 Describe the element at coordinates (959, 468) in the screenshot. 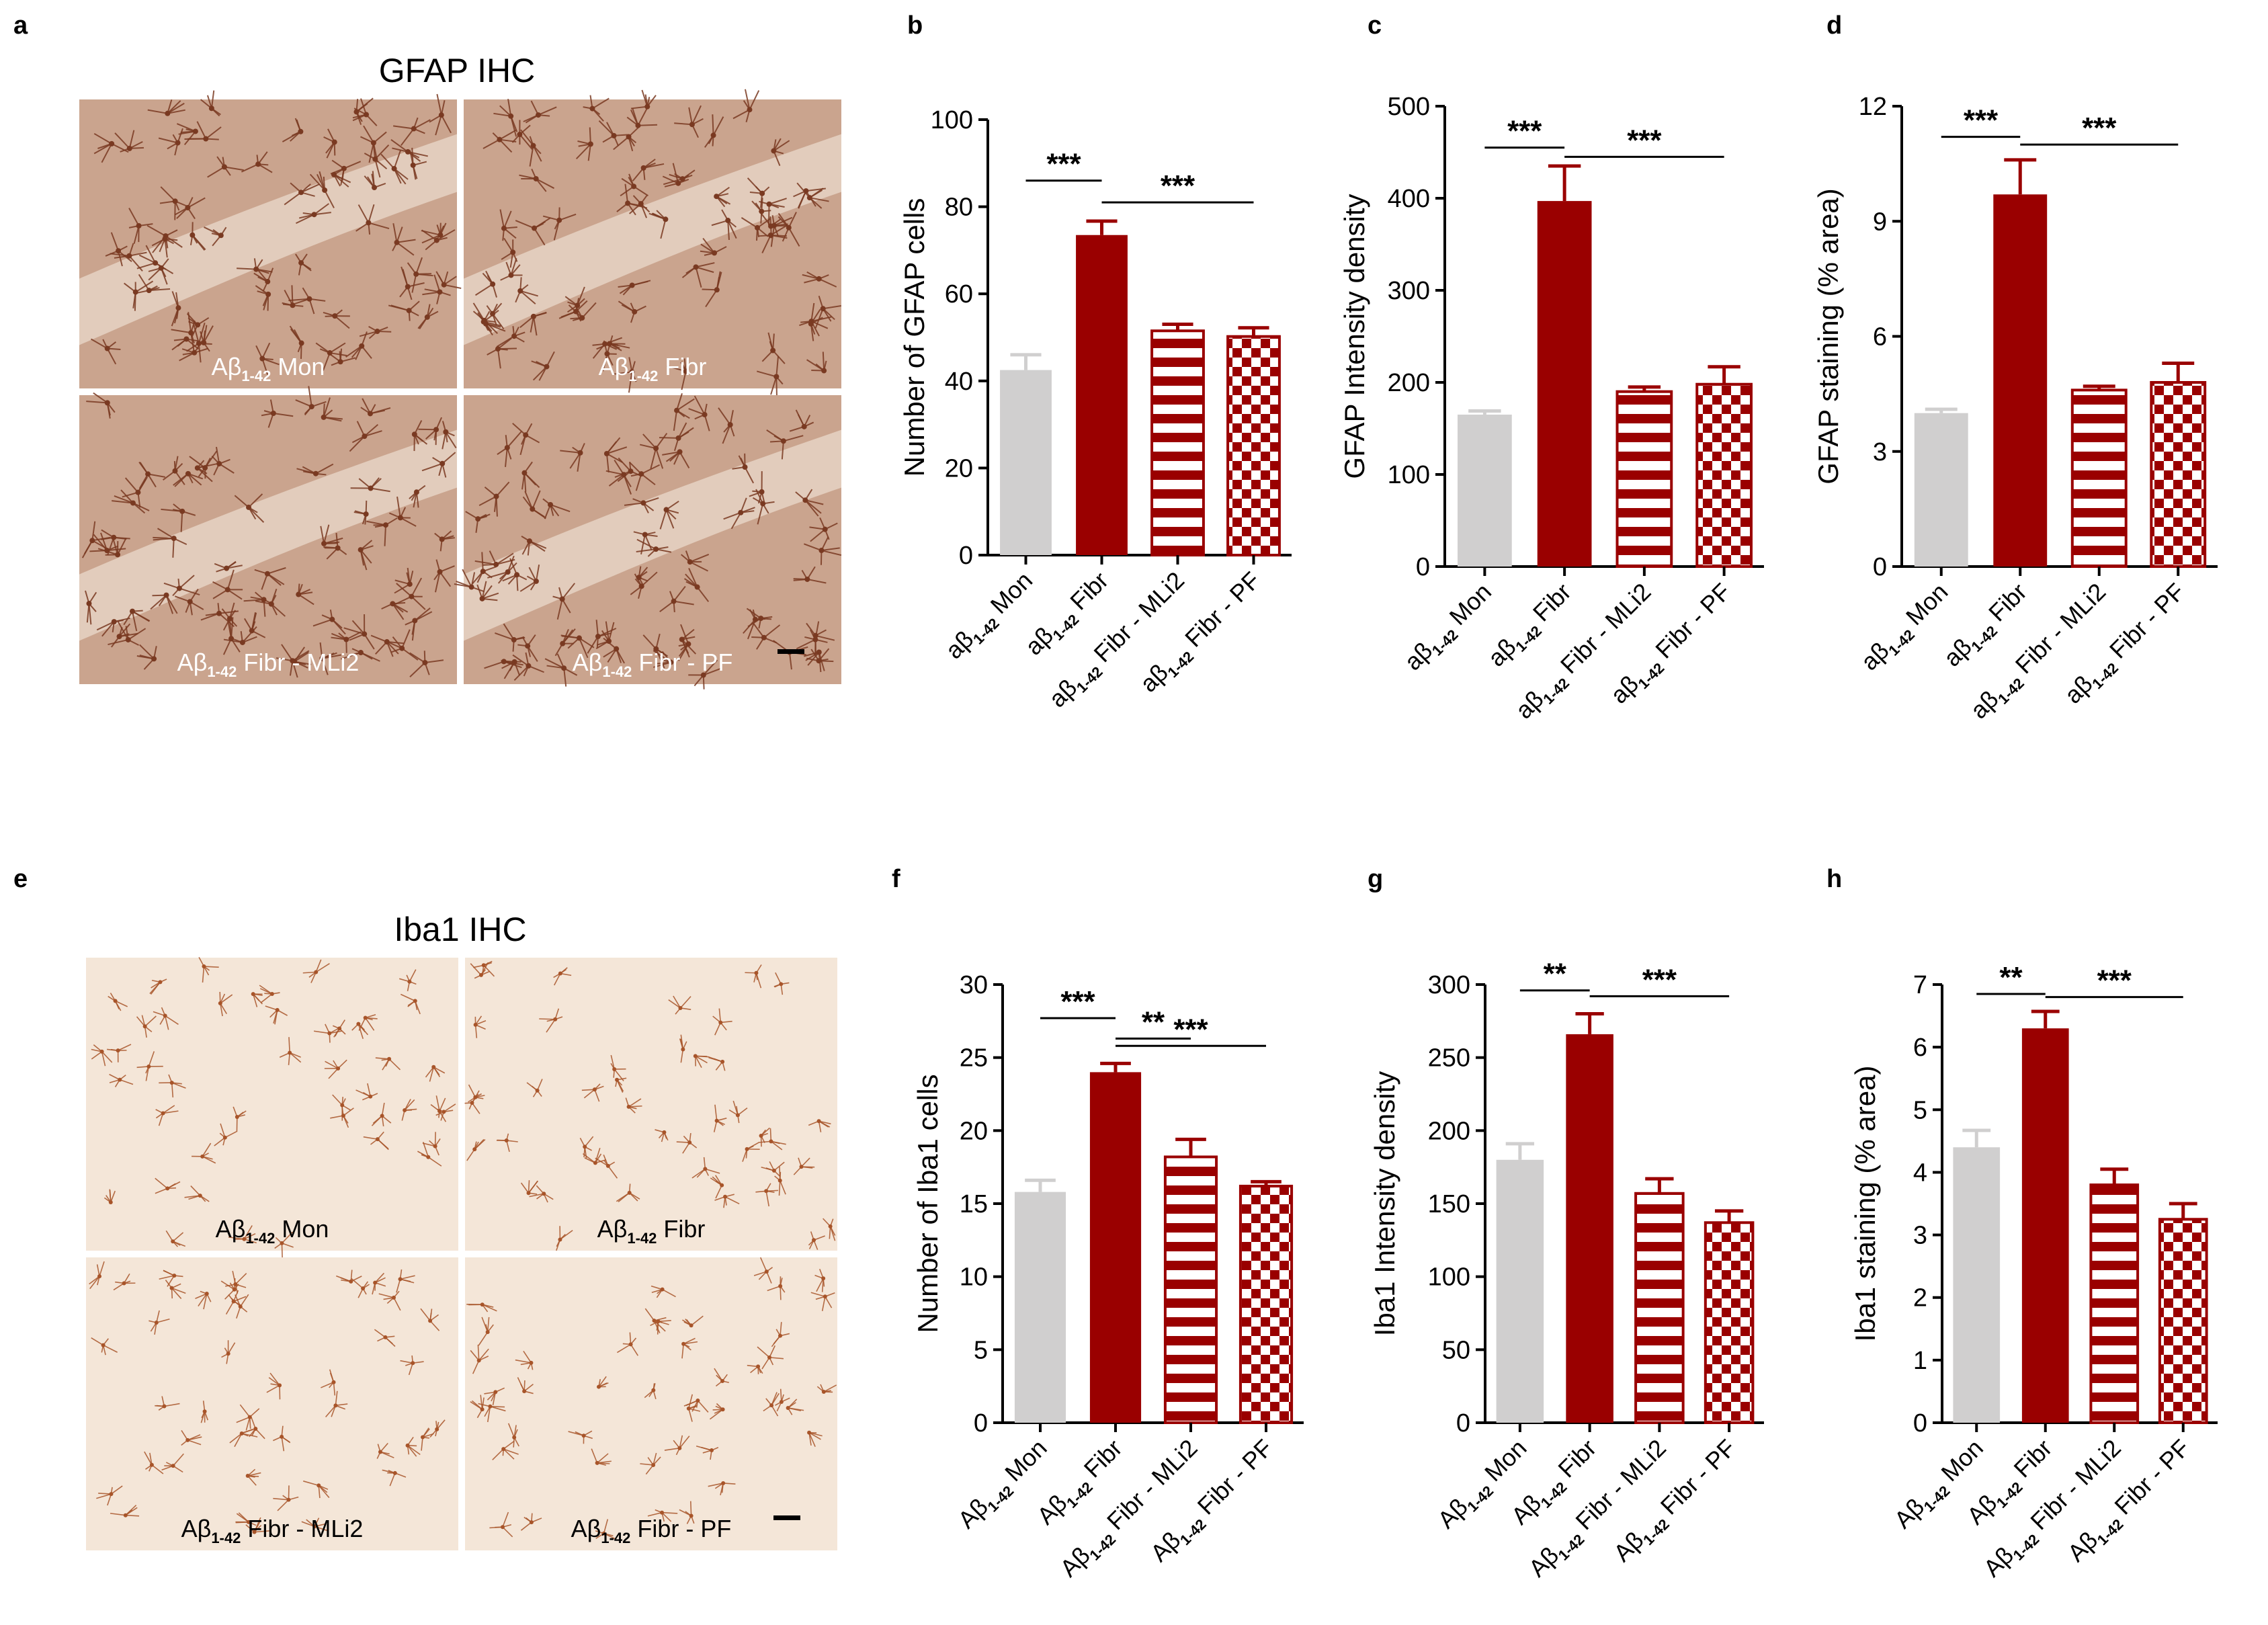

I see `y-tick-label: 20` at that location.